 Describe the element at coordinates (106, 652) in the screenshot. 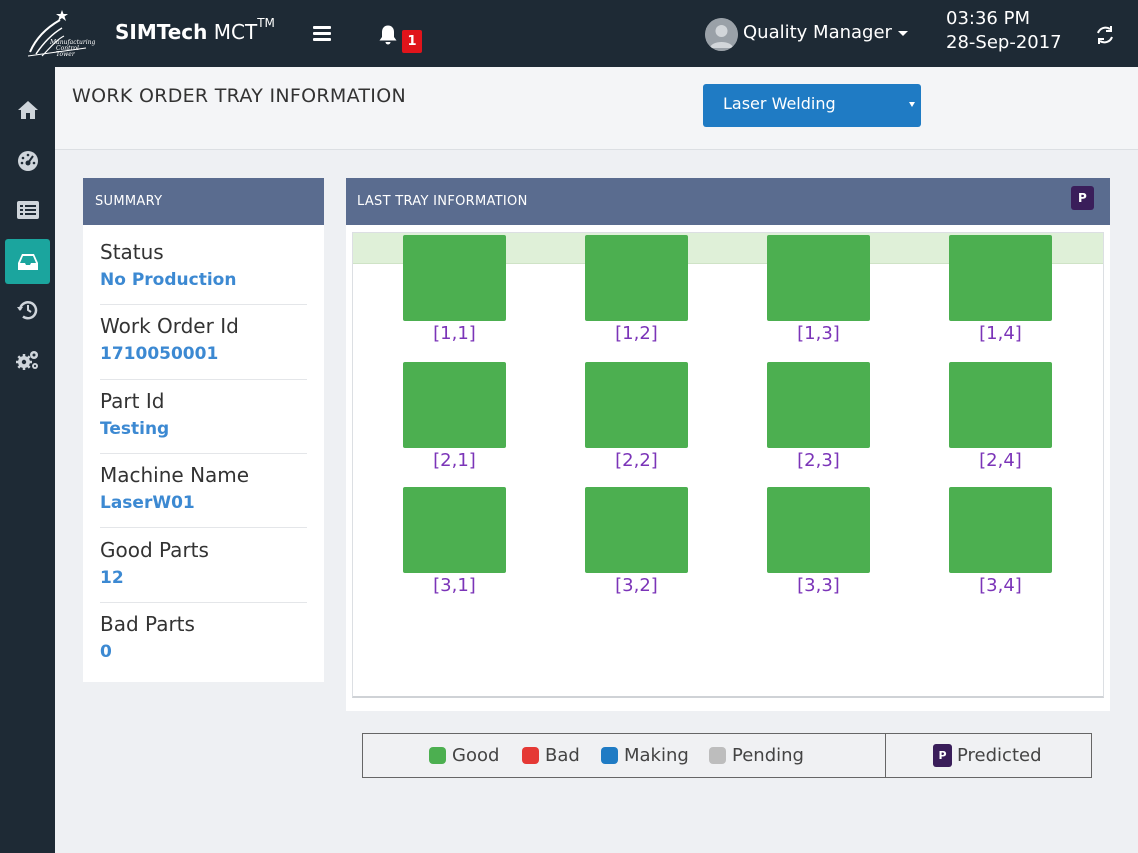

I see `summary-value: 0` at that location.